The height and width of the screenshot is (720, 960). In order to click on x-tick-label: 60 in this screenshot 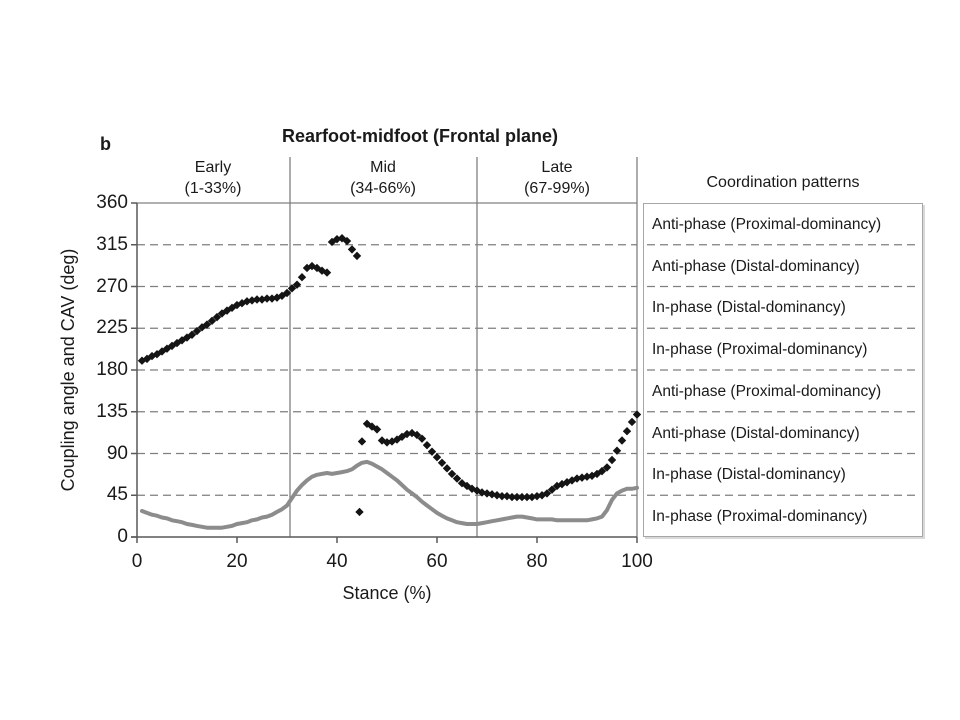, I will do `click(437, 561)`.